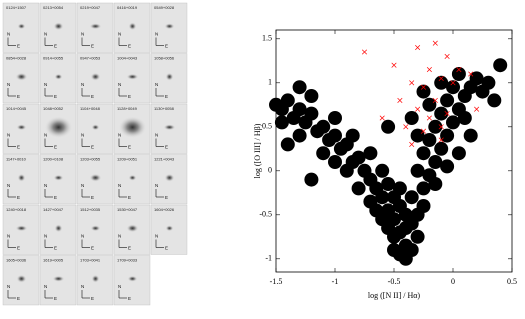  I want to click on cutout: 0947+0053 N E, so click(95, 78).